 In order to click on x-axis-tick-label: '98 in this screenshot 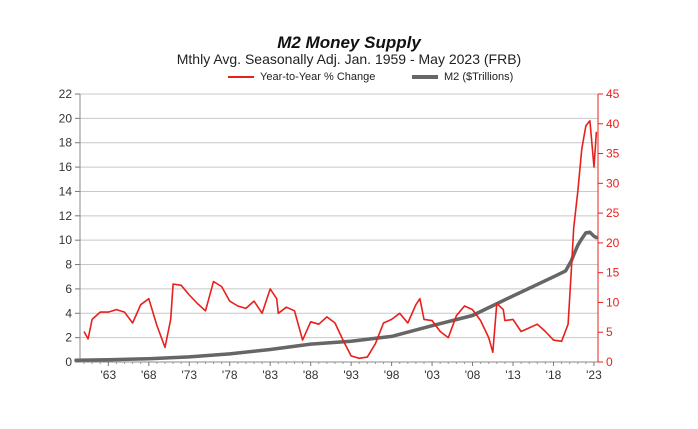, I will do `click(392, 375)`.